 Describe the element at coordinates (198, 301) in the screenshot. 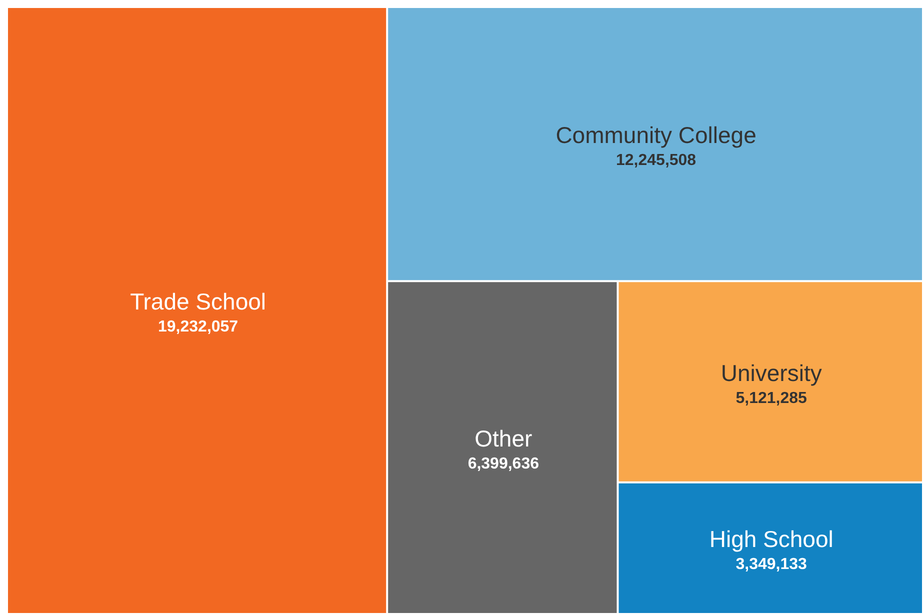

I see `category-label: Trade School` at that location.